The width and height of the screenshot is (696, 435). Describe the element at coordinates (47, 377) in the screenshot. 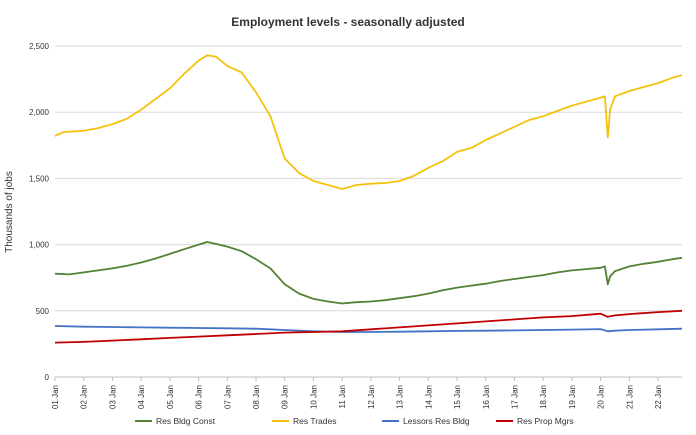

I see `y-tick-label: 0` at that location.